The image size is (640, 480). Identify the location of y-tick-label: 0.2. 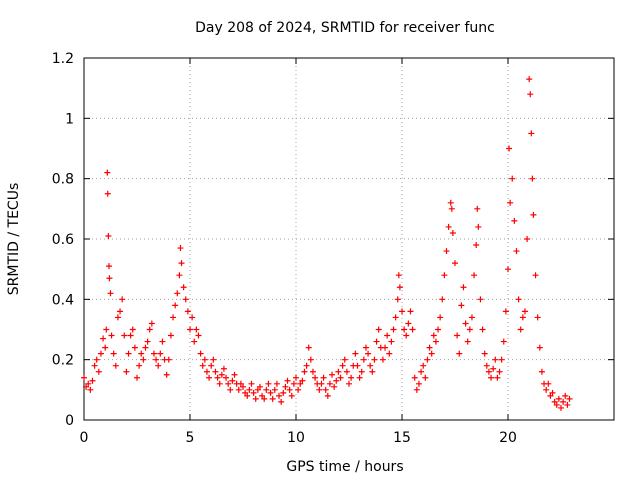
(63, 361).